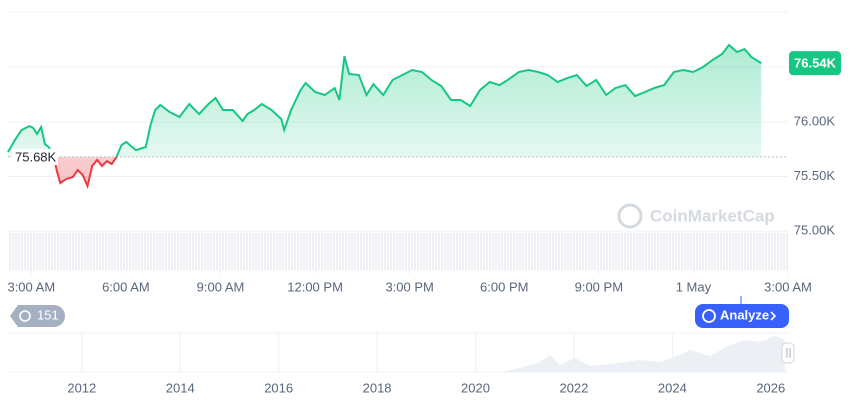  I want to click on navigator-year: 2020, so click(475, 387).